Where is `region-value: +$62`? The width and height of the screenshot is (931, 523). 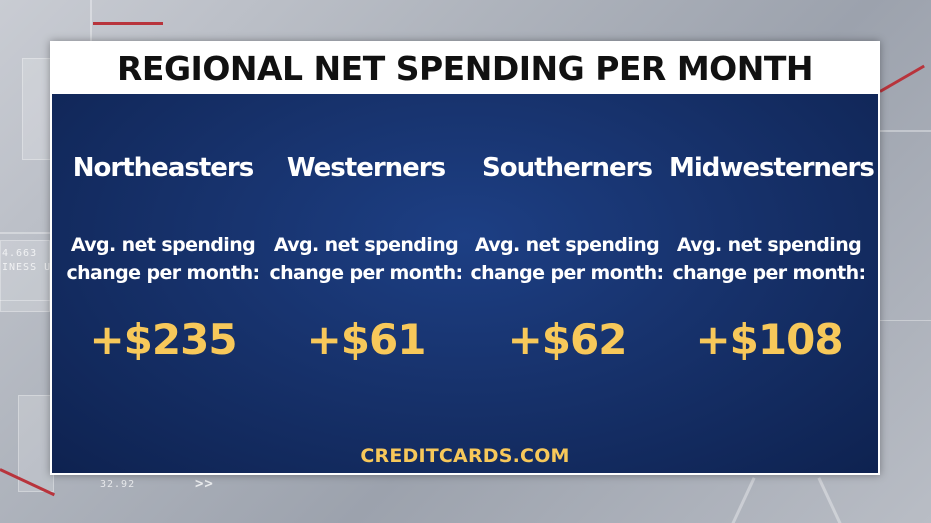
region-value: +$62 is located at coordinates (567, 339).